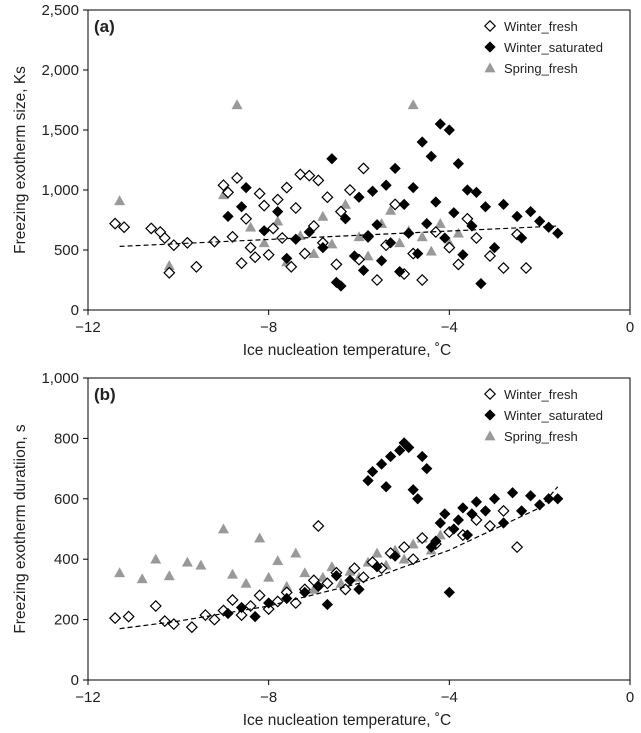 This screenshot has width=641, height=733. What do you see at coordinates (105, 394) in the screenshot?
I see `panel-label-b: (b)` at bounding box center [105, 394].